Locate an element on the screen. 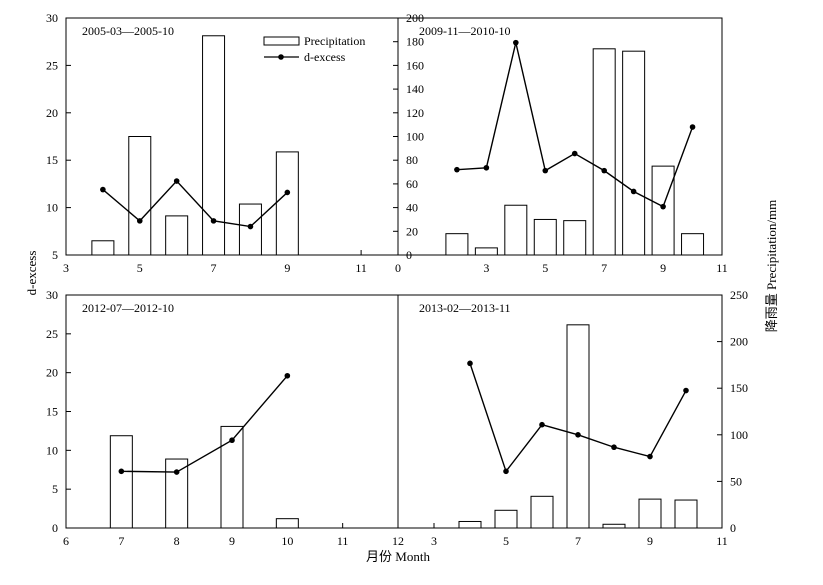 Image resolution: width=823 pixels, height=585 pixels. y-axis-left-title: d-excess is located at coordinates (31, 273).